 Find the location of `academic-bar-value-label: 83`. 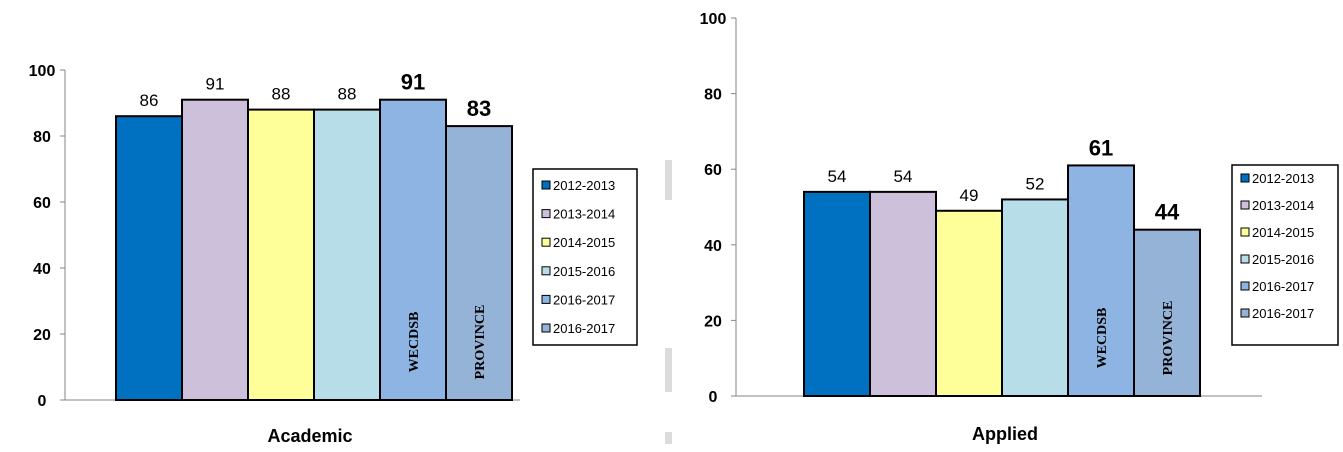

academic-bar-value-label: 83 is located at coordinates (479, 108).